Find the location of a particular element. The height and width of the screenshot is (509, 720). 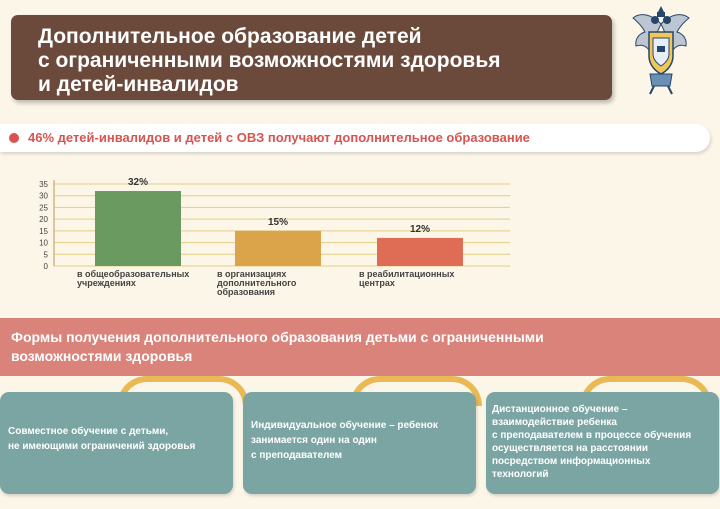

bullet-dot-icon is located at coordinates (14, 138).